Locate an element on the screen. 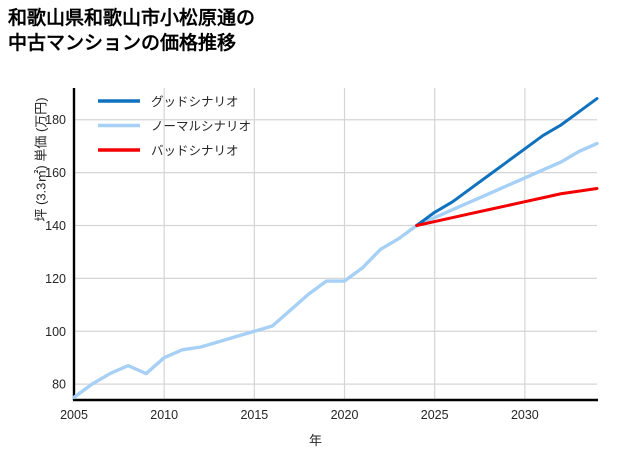  series-line-good is located at coordinates (507, 162).